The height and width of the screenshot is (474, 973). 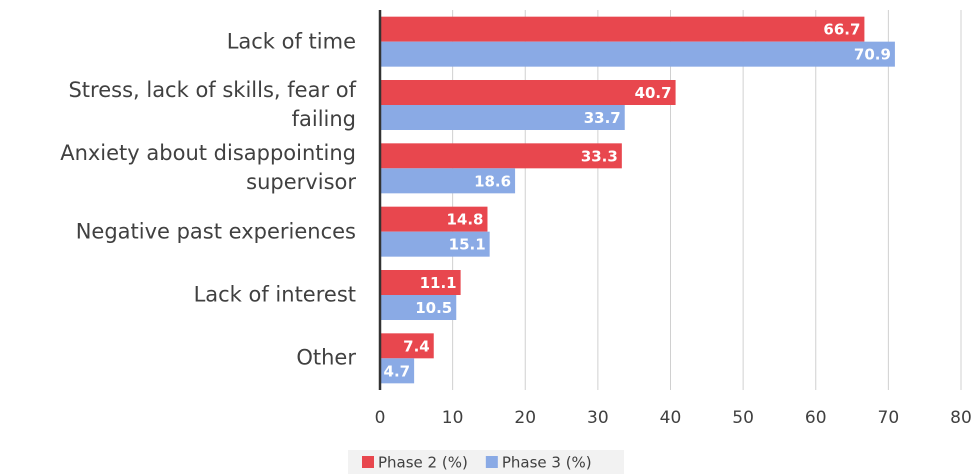 I want to click on category-label: Lack of interest, so click(x=274, y=294).